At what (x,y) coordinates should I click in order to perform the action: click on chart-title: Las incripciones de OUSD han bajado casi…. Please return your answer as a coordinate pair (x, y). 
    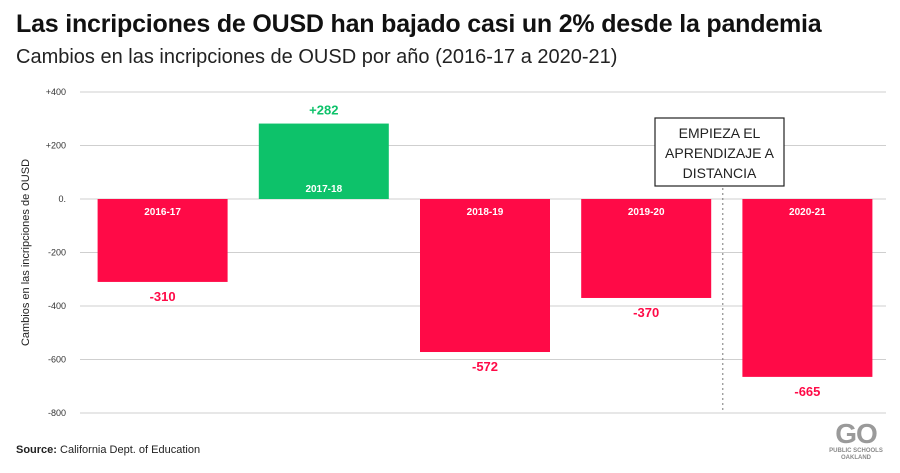
    Looking at the image, I should click on (419, 24).